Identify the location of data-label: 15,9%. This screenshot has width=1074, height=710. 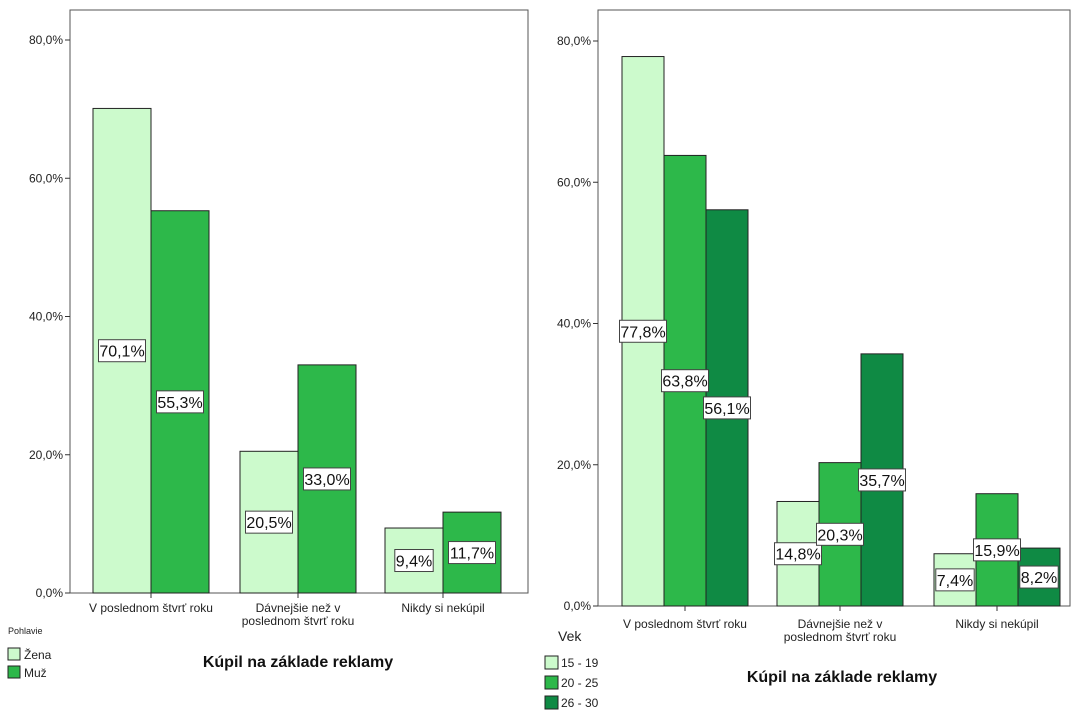
(996, 551).